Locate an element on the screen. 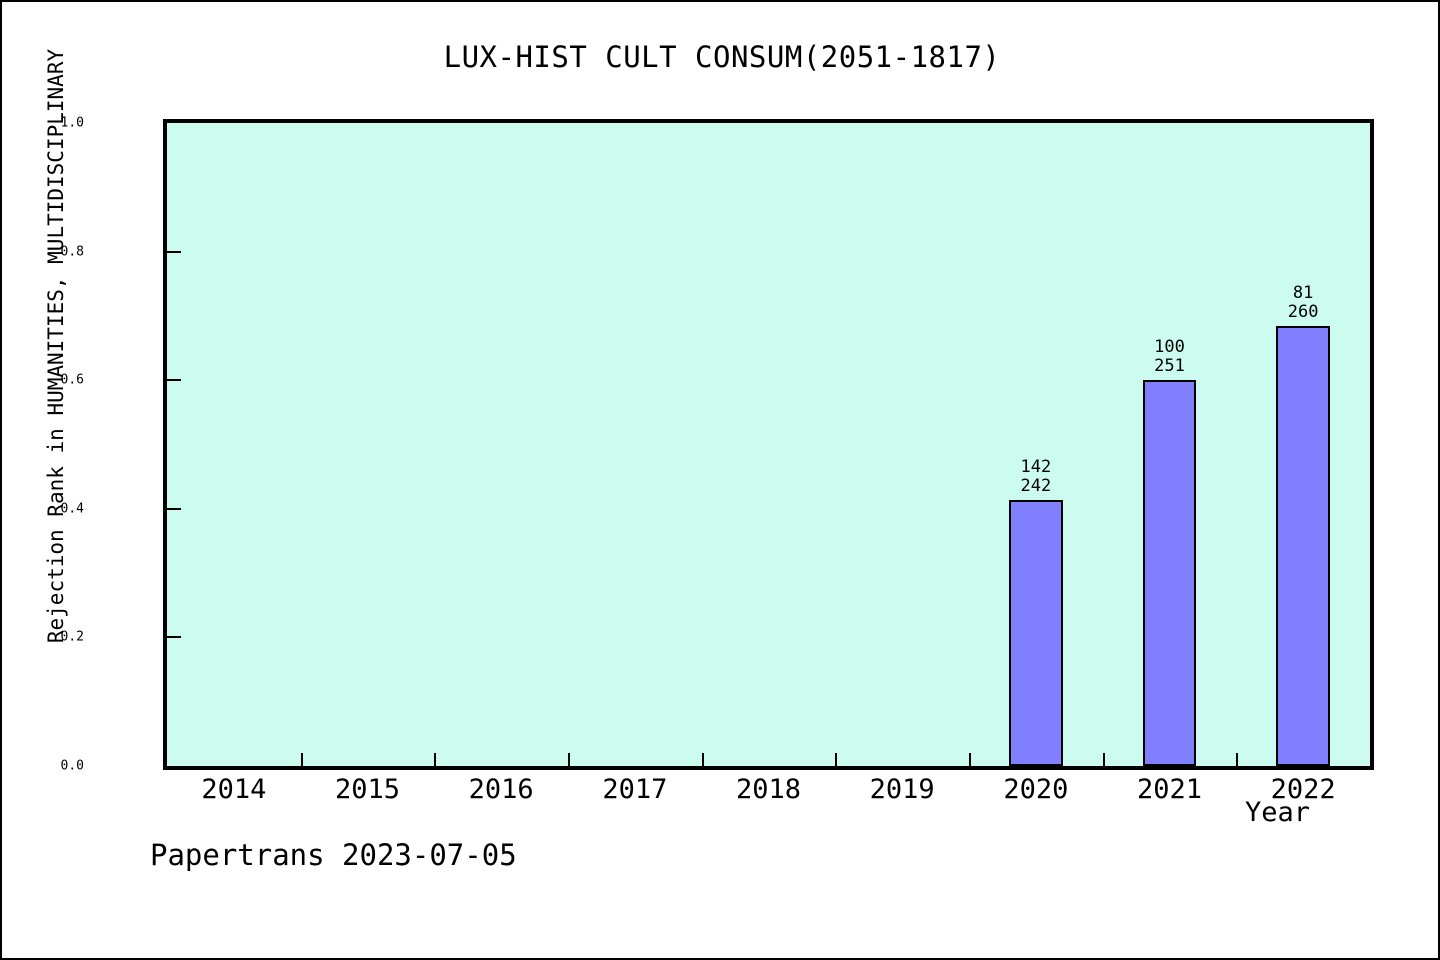 This screenshot has height=960, width=1440. annotation-line-2: 260 is located at coordinates (1303, 312).